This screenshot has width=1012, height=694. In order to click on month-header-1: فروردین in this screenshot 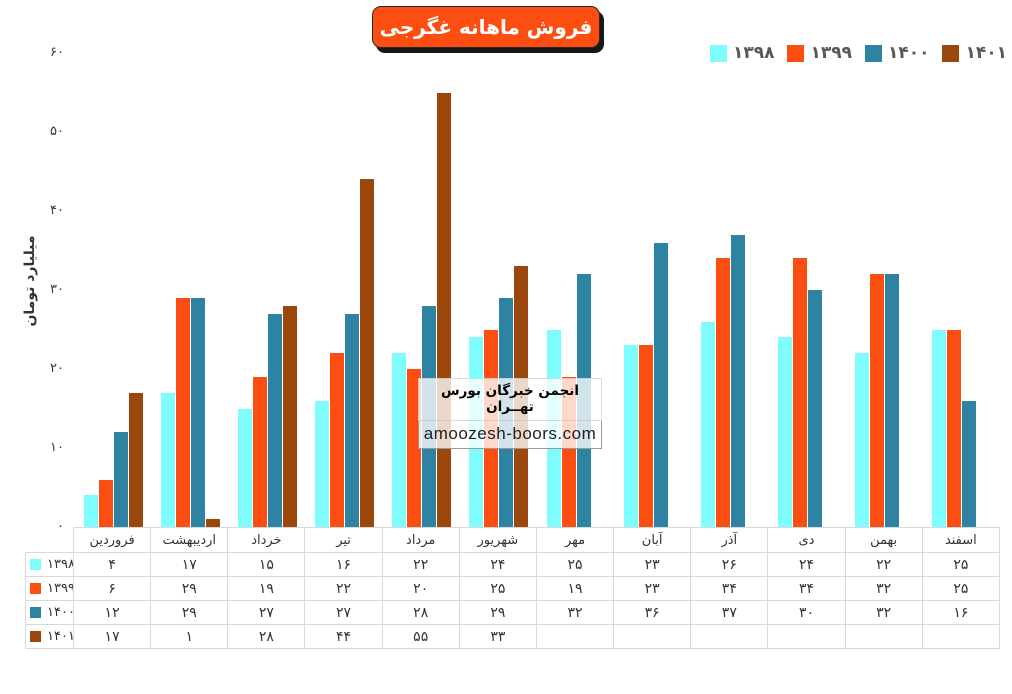, I will do `click(112, 540)`.